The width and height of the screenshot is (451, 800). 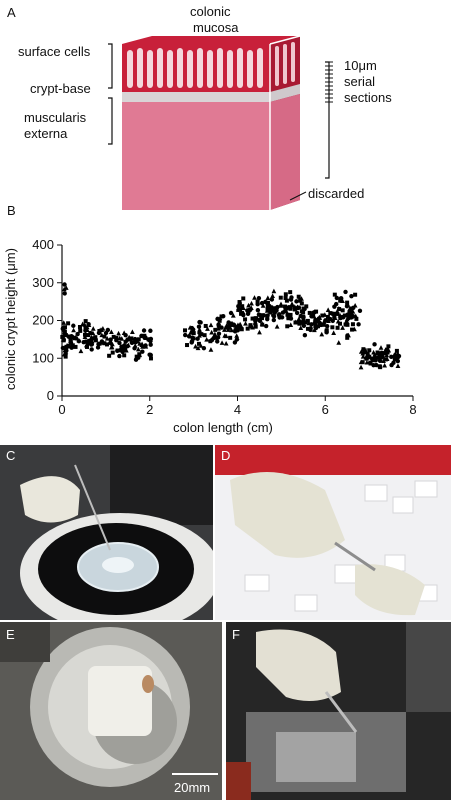 What do you see at coordinates (196, 156) in the screenshot?
I see `block-muscularis` at bounding box center [196, 156].